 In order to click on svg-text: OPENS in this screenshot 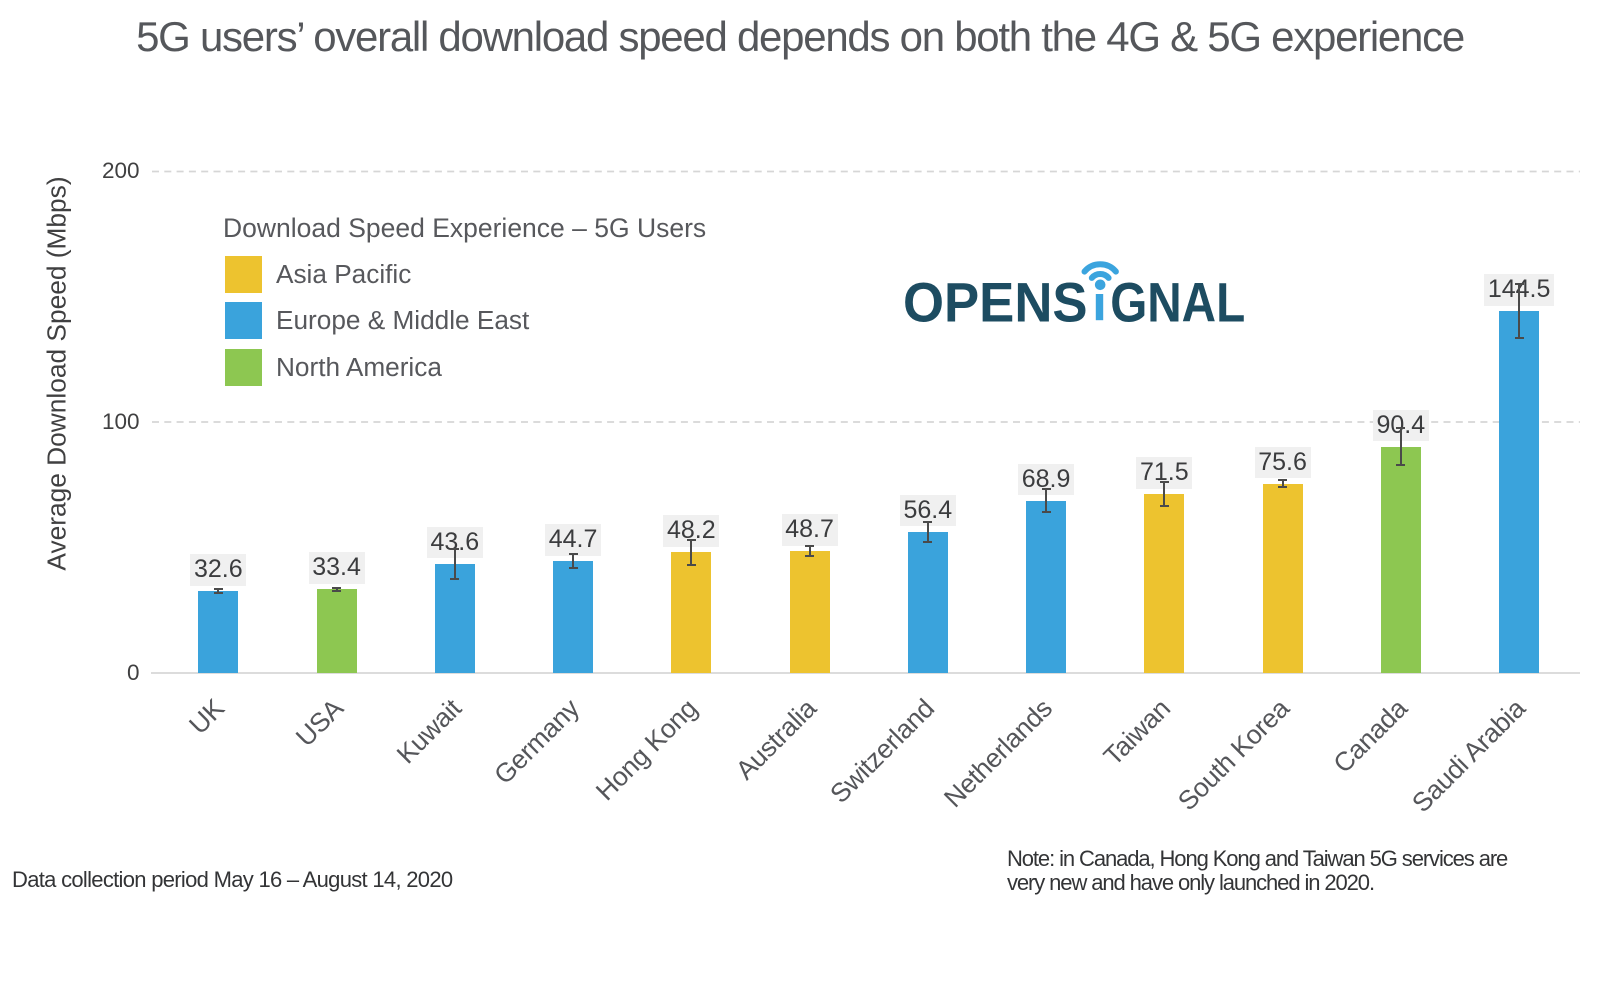, I will do `click(995, 302)`.